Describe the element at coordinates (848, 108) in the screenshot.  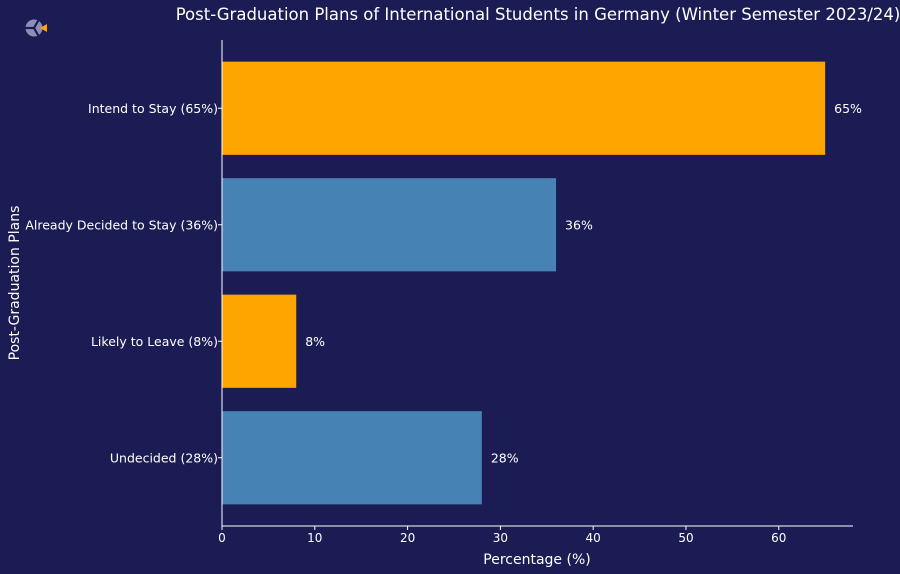
I see `bar-value-label: 65%` at that location.